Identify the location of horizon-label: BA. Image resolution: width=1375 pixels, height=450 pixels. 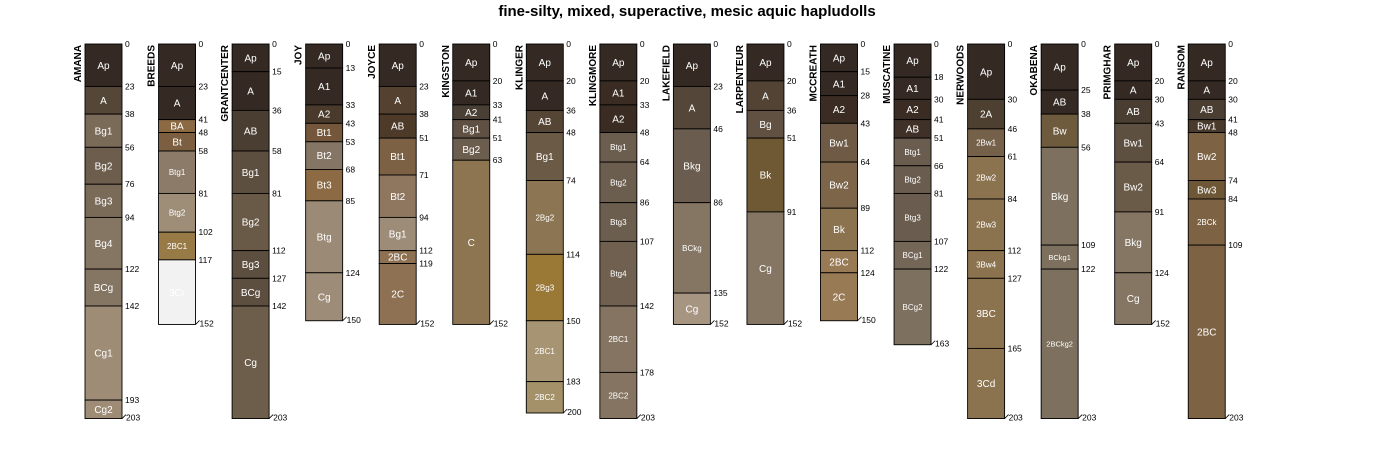
(177, 127).